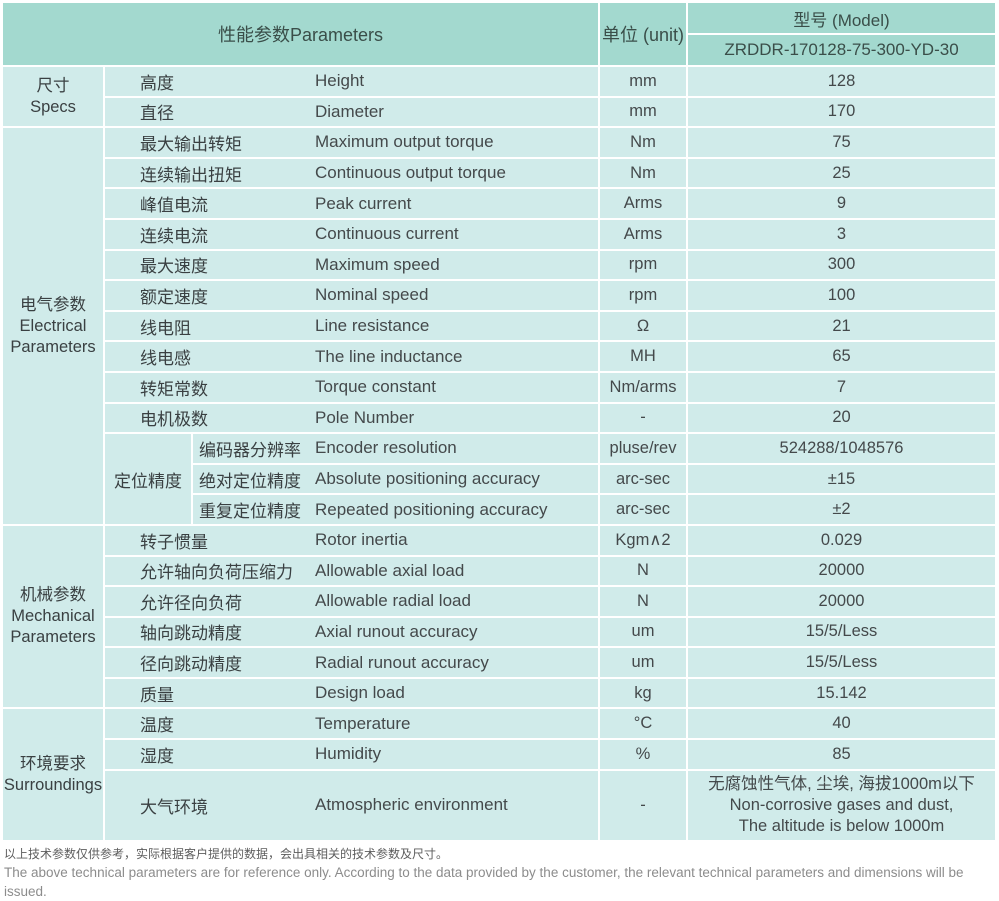  I want to click on parameter-name-en: Temperature, so click(363, 723).